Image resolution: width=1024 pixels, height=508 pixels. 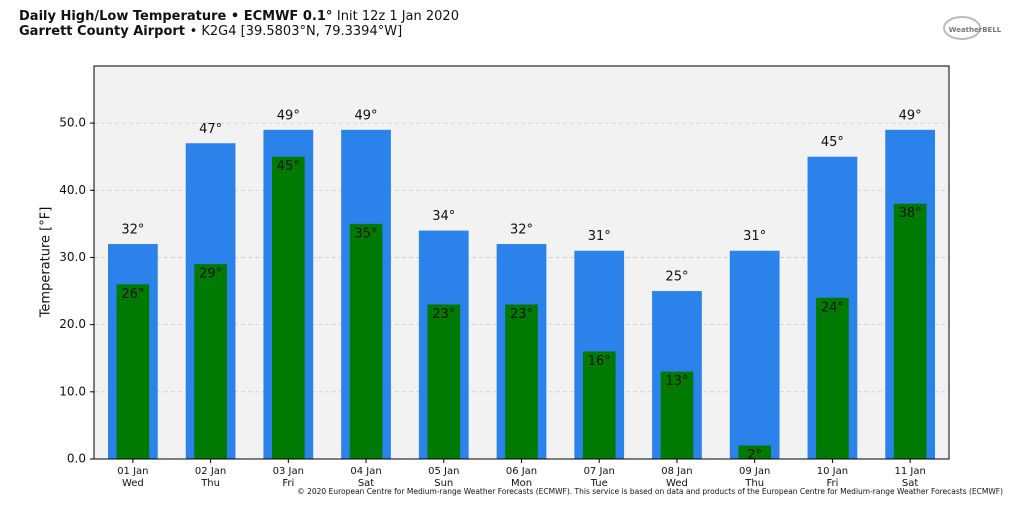 What do you see at coordinates (72, 324) in the screenshot?
I see `y-tick-label: 20.0` at bounding box center [72, 324].